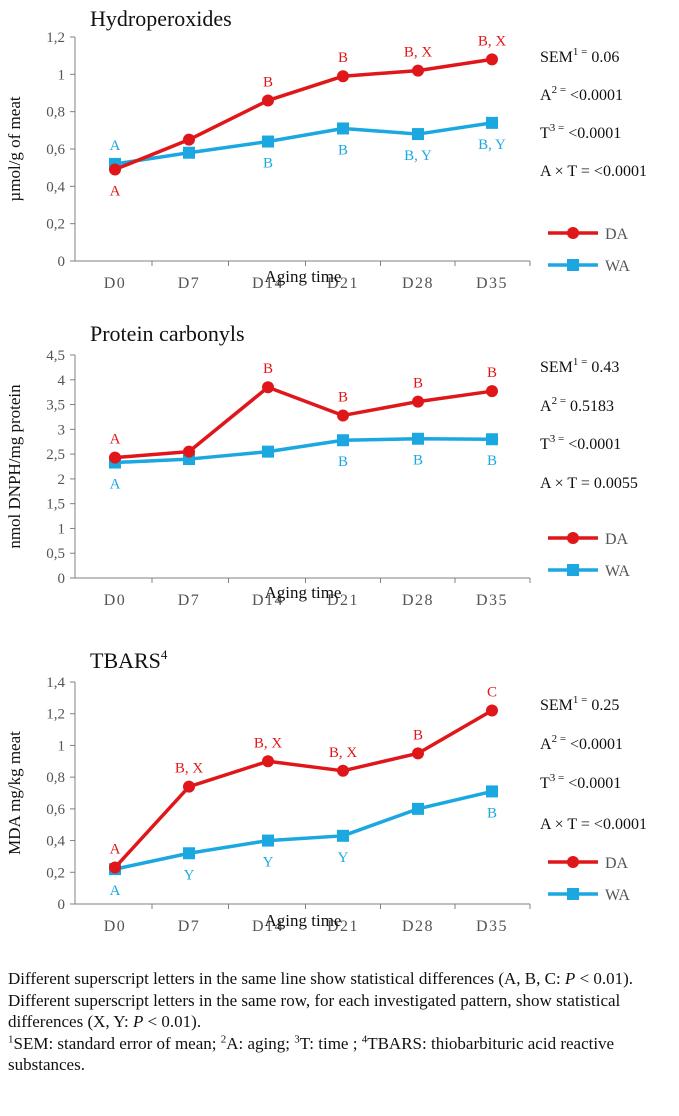 The width and height of the screenshot is (679, 1116). Describe the element at coordinates (55, 406) in the screenshot. I see `y-tick-label: 3,5` at that location.